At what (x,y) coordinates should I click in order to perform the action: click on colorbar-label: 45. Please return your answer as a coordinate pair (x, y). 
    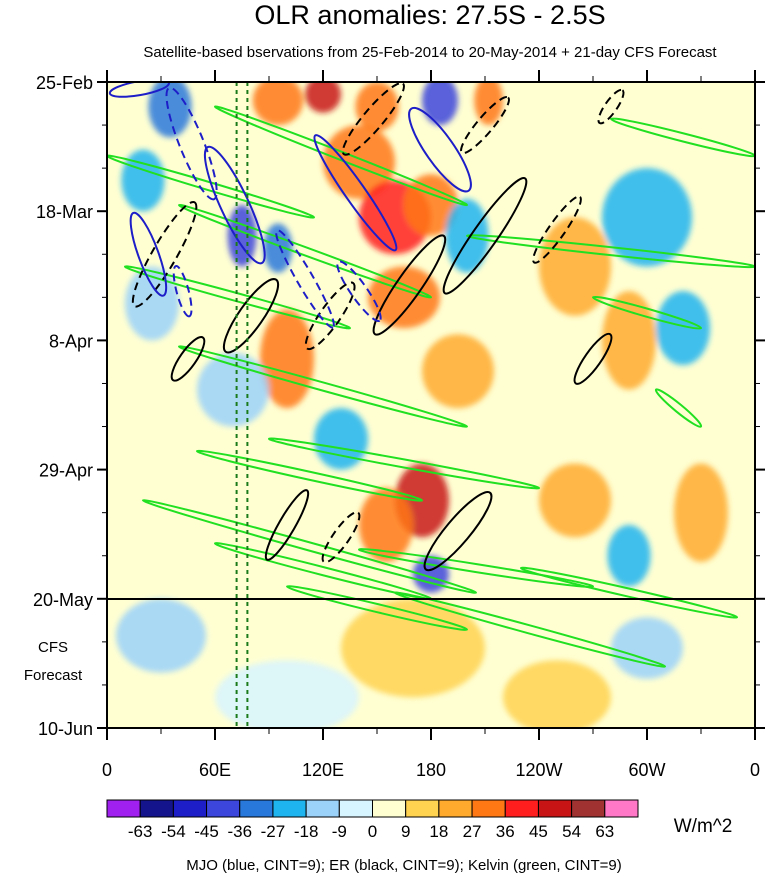
    Looking at the image, I should click on (538, 831).